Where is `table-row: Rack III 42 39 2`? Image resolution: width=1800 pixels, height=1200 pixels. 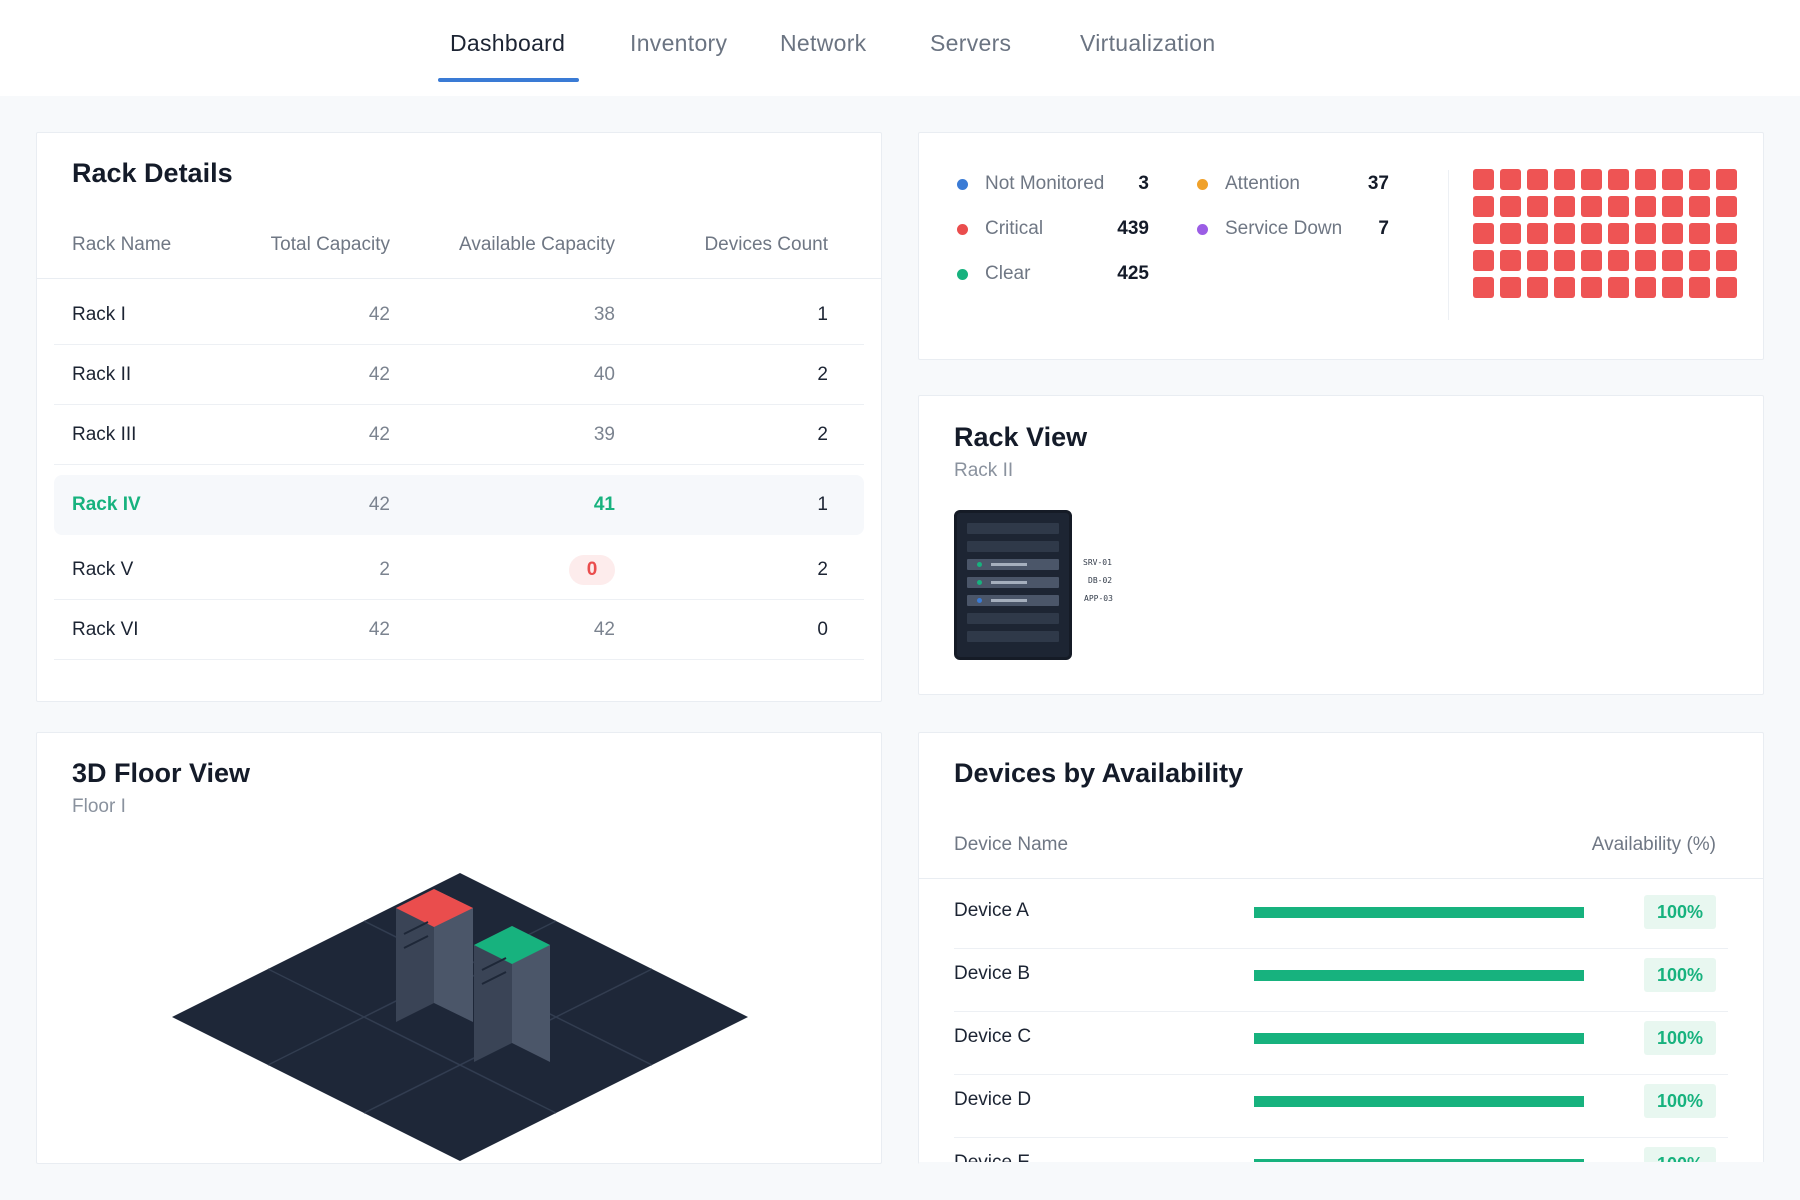 table-row: Rack III 42 39 2 is located at coordinates (459, 435).